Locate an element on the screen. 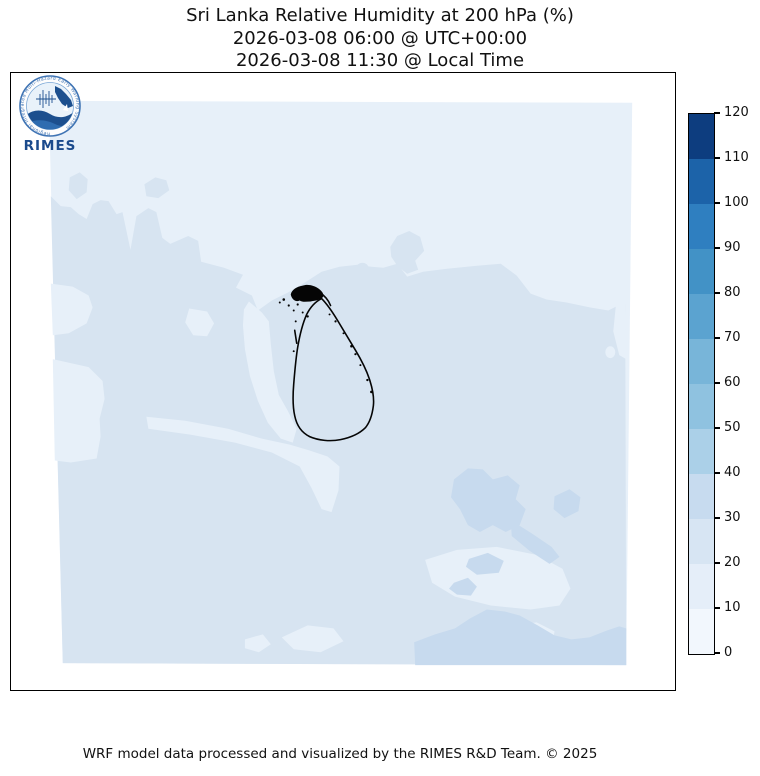 The width and height of the screenshot is (760, 776). jaffna-peninsula is located at coordinates (325, 339).